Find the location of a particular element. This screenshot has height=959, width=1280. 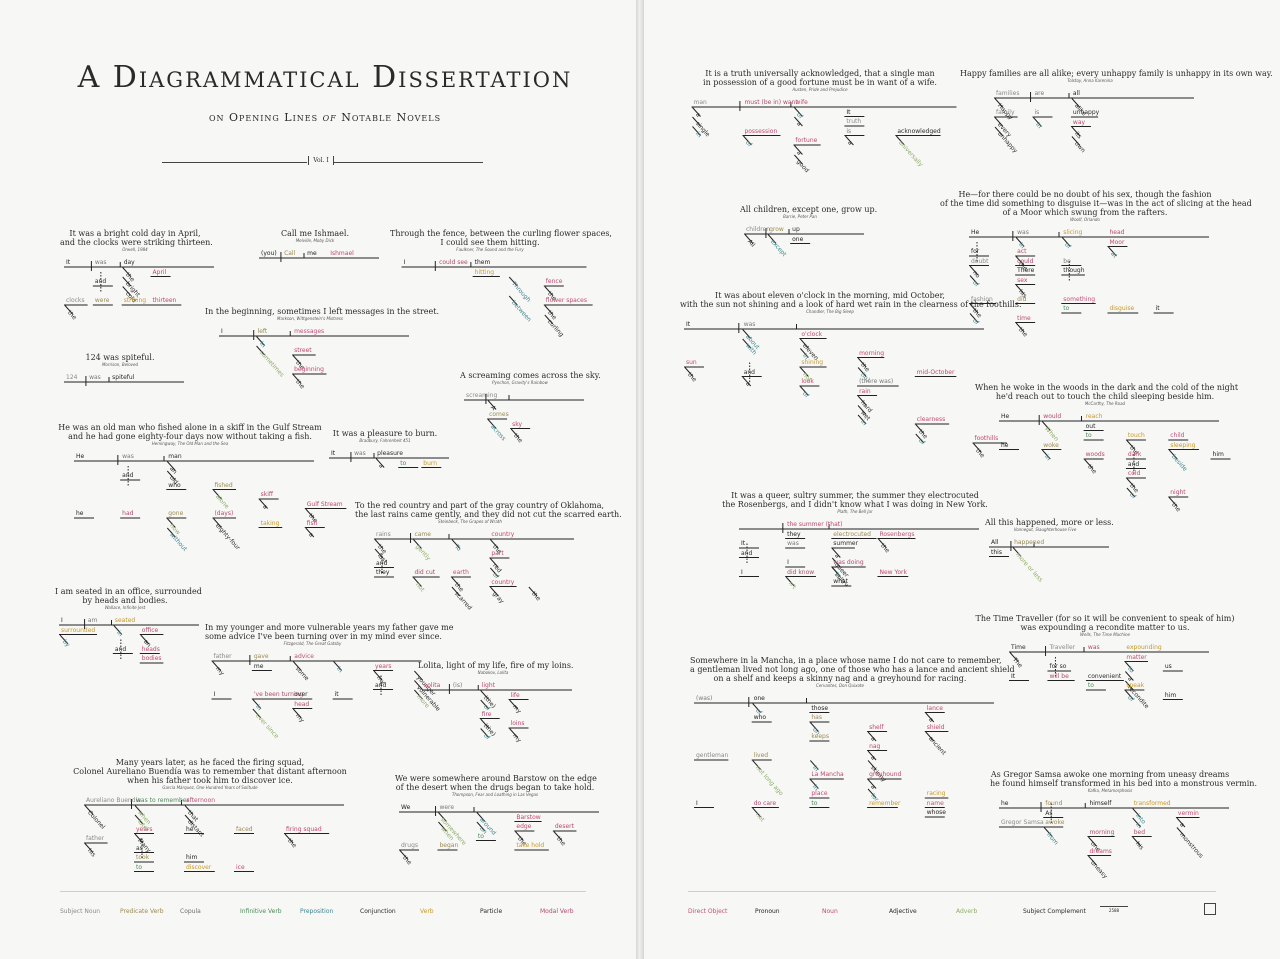

legend-item: Subject Noun is located at coordinates (80, 911).